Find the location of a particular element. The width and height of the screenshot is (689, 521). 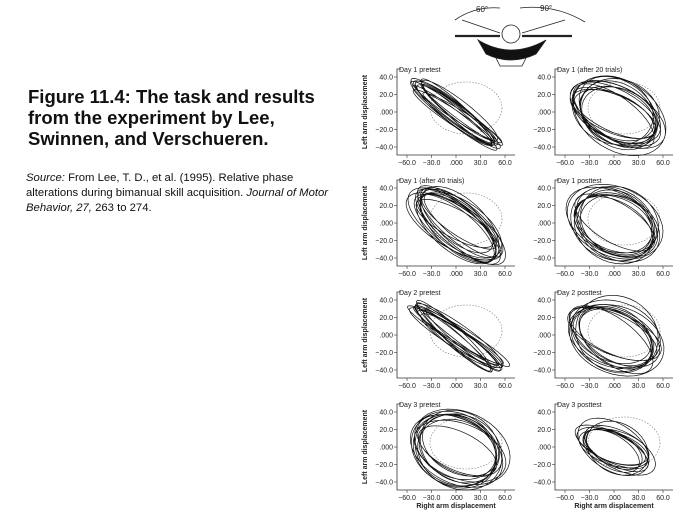

panel-axes is located at coordinates (613, 447).